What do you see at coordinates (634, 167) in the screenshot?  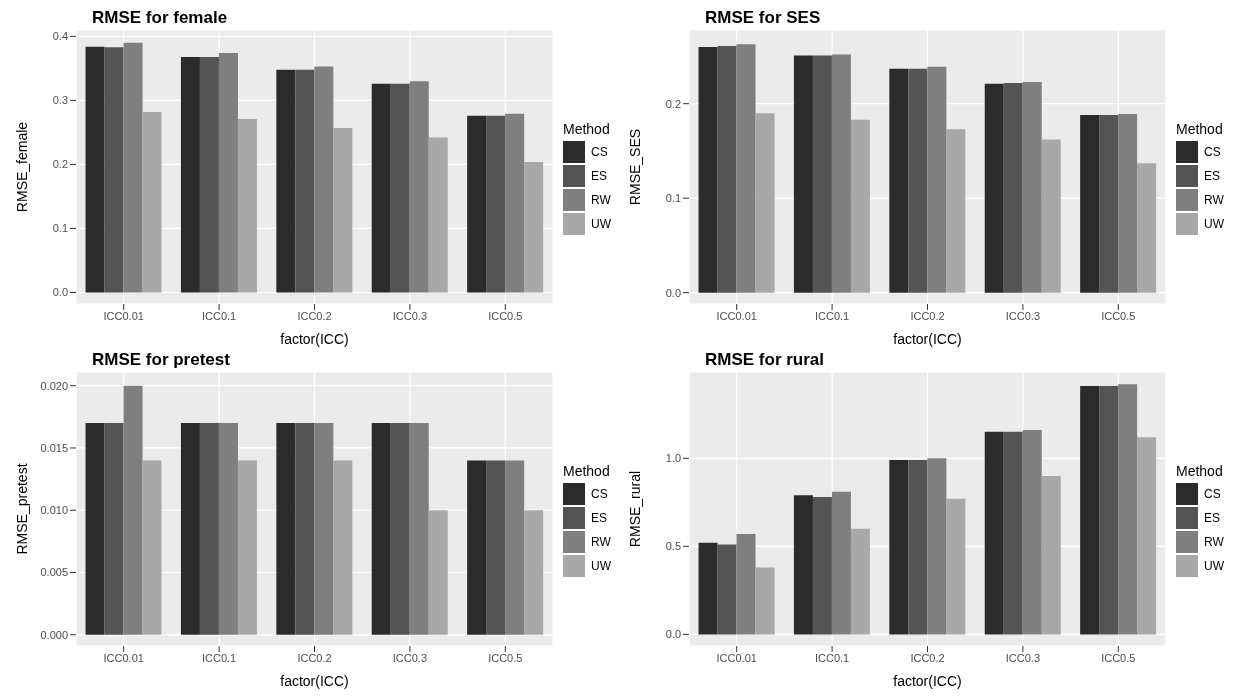 I see `y-axis-title: RMSE_SES` at bounding box center [634, 167].